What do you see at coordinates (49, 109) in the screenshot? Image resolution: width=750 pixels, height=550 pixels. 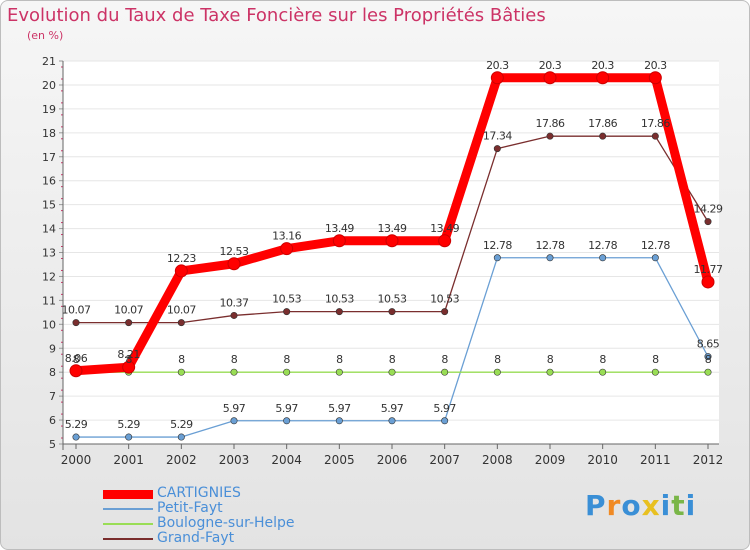 I see `y-tick-label: 19` at bounding box center [49, 109].